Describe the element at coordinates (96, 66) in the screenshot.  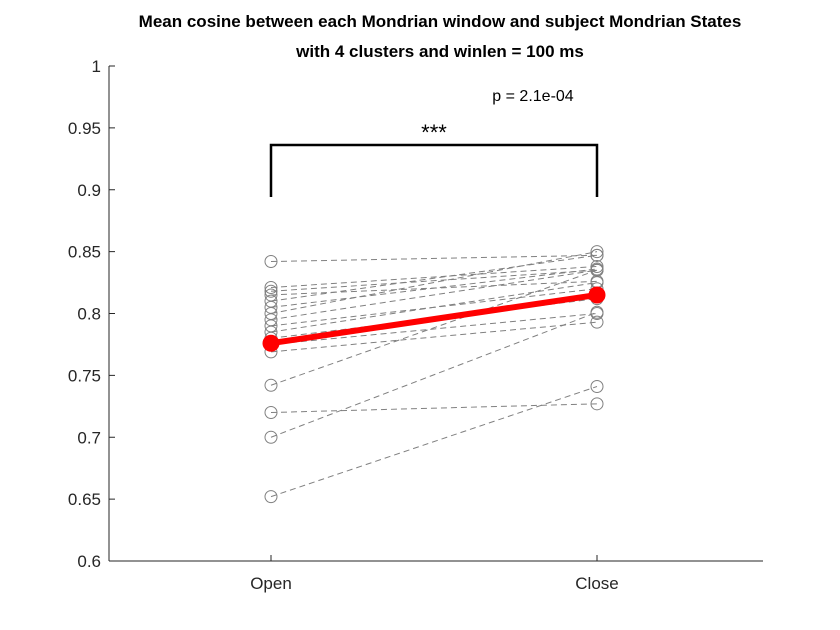
I see `y-tick-label: 1` at that location.